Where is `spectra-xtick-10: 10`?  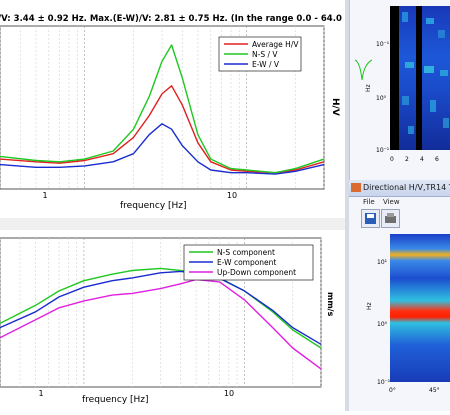 spectra-xtick-10: 10 is located at coordinates (229, 393).